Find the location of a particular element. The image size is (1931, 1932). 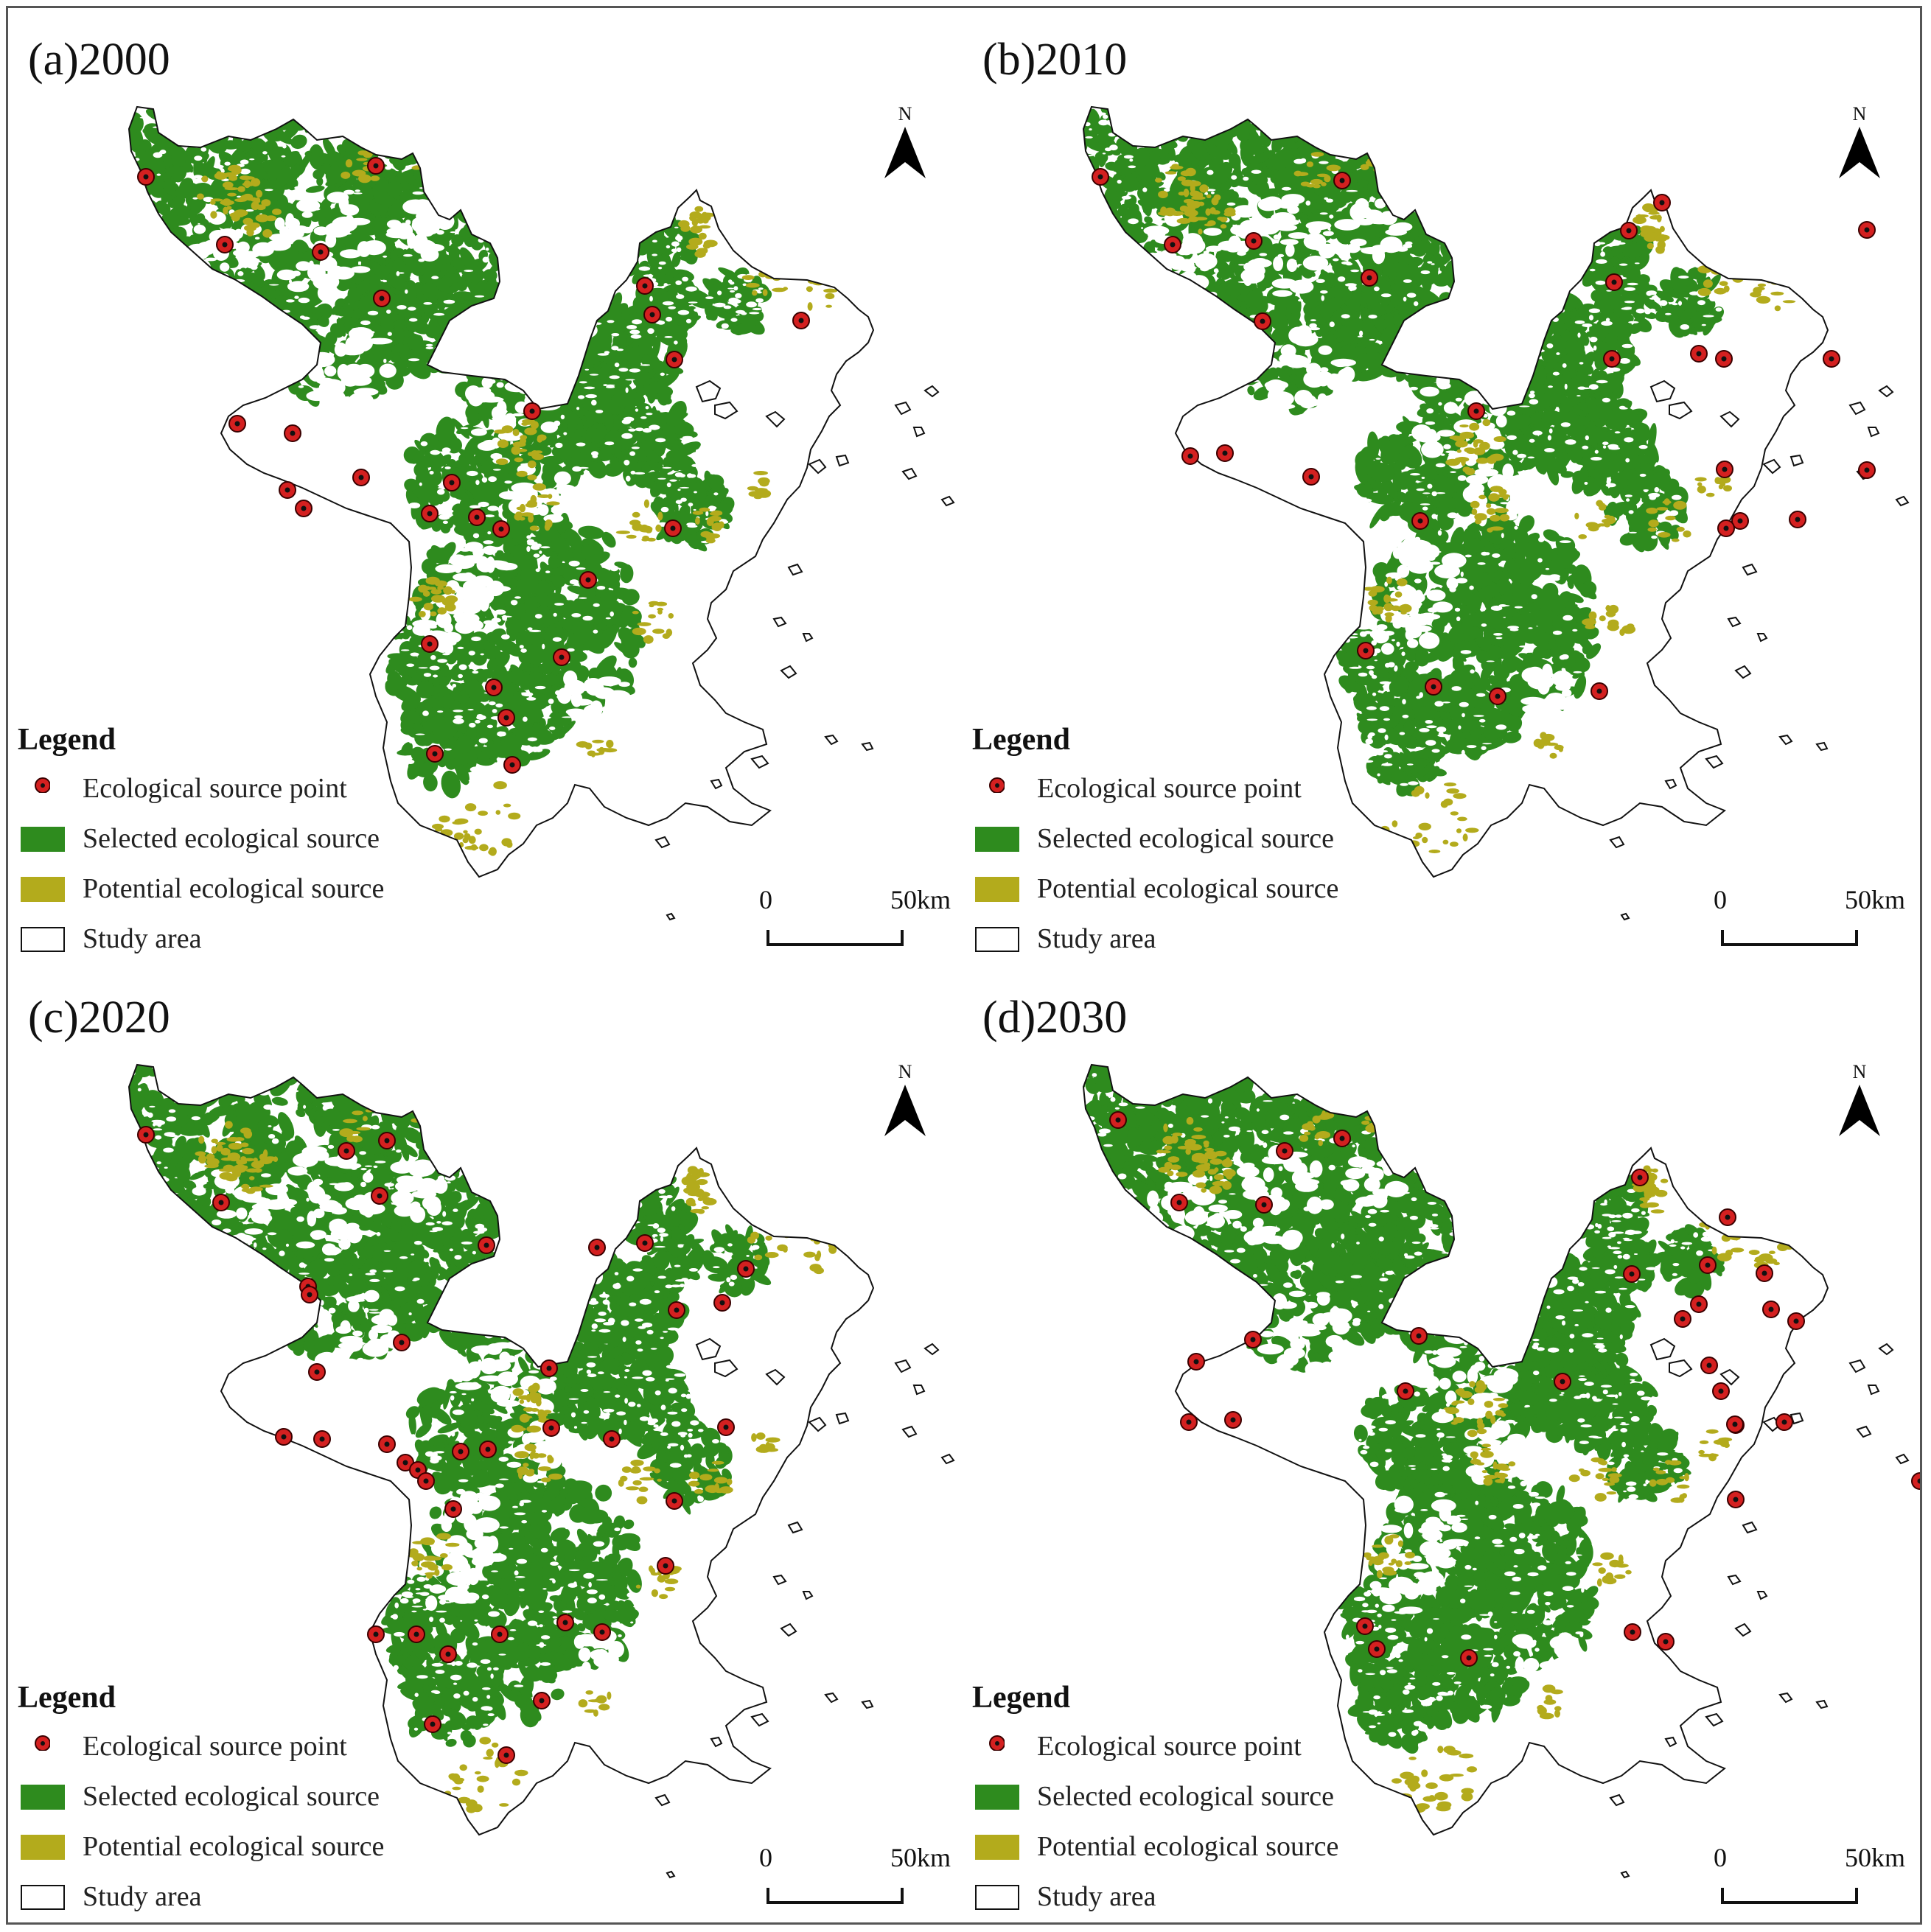

scale-bar-line is located at coordinates (836, 938).